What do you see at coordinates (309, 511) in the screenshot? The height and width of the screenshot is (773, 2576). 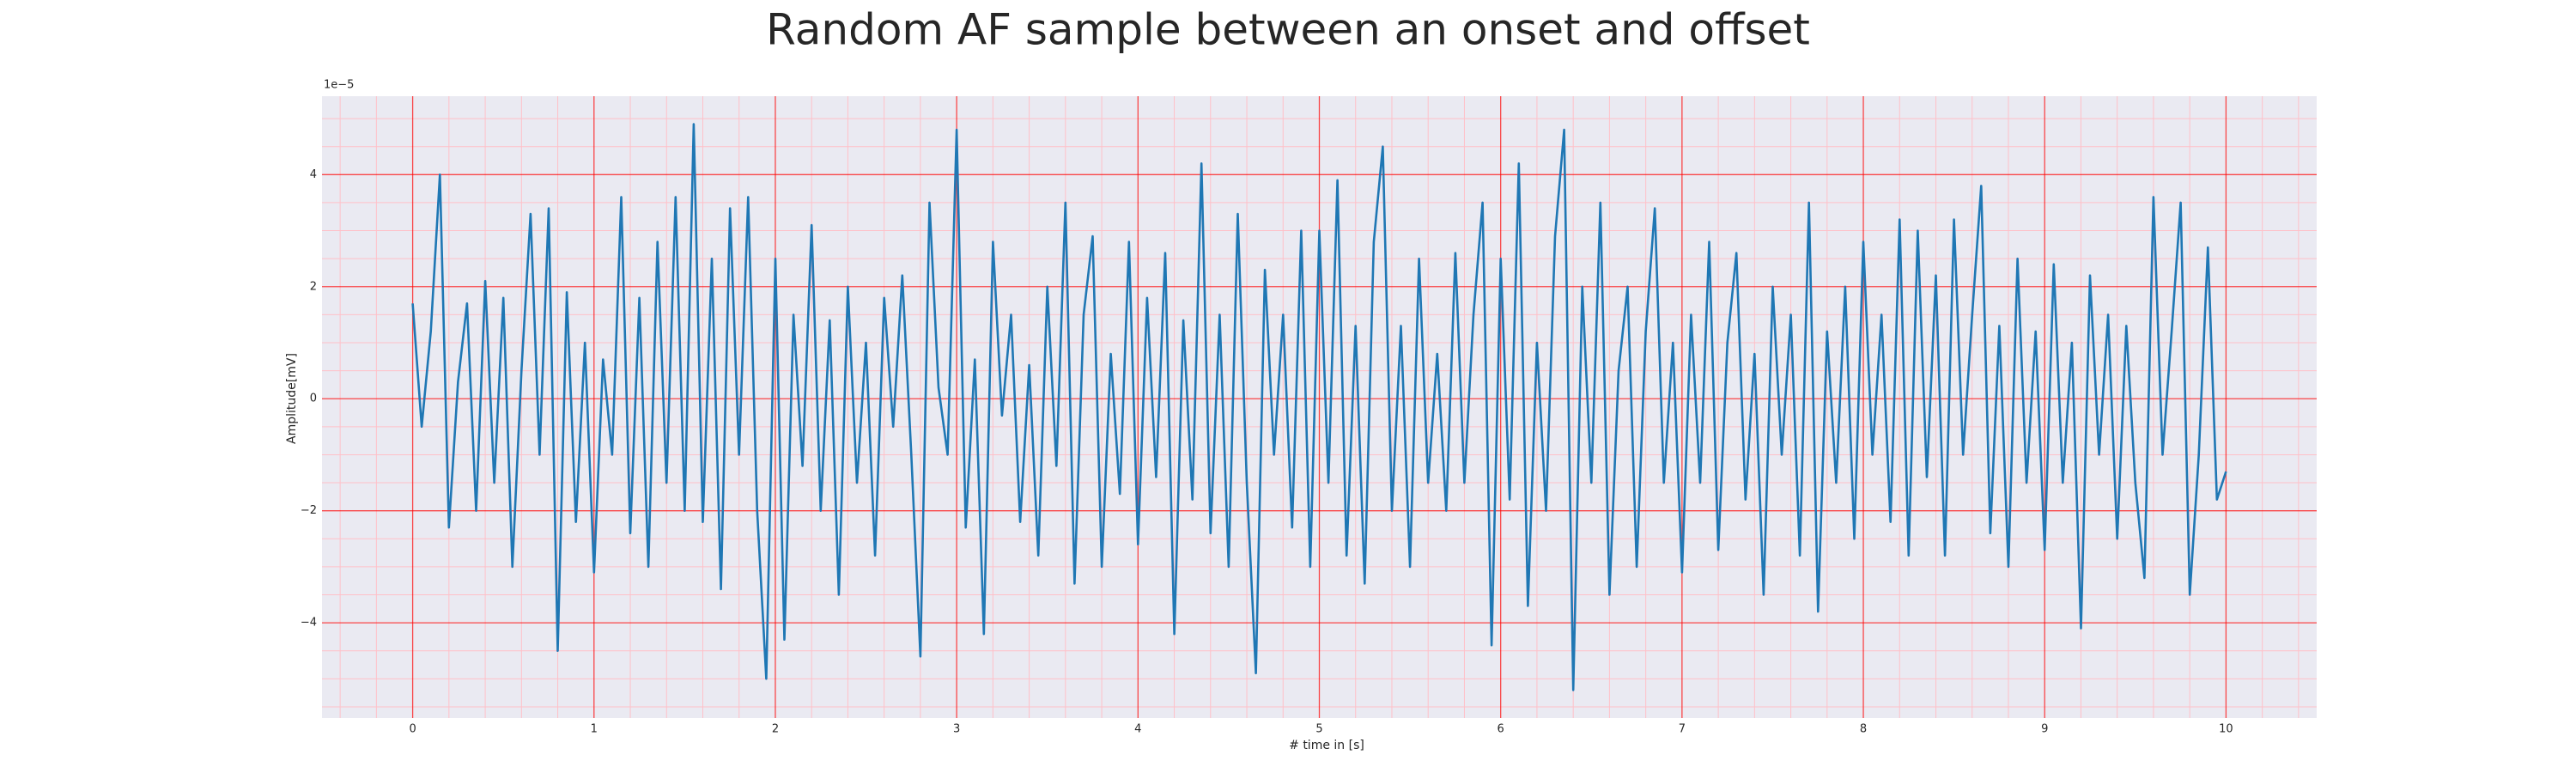 I see `y-tick-label: −2` at bounding box center [309, 511].